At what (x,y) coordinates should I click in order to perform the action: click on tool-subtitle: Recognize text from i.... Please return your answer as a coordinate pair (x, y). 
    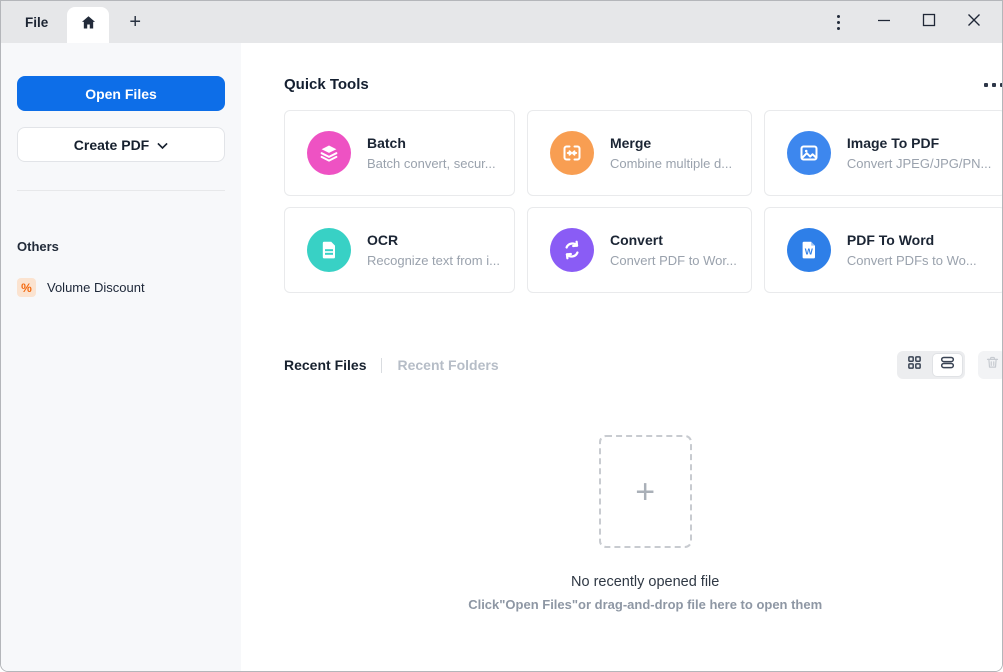
    Looking at the image, I should click on (433, 260).